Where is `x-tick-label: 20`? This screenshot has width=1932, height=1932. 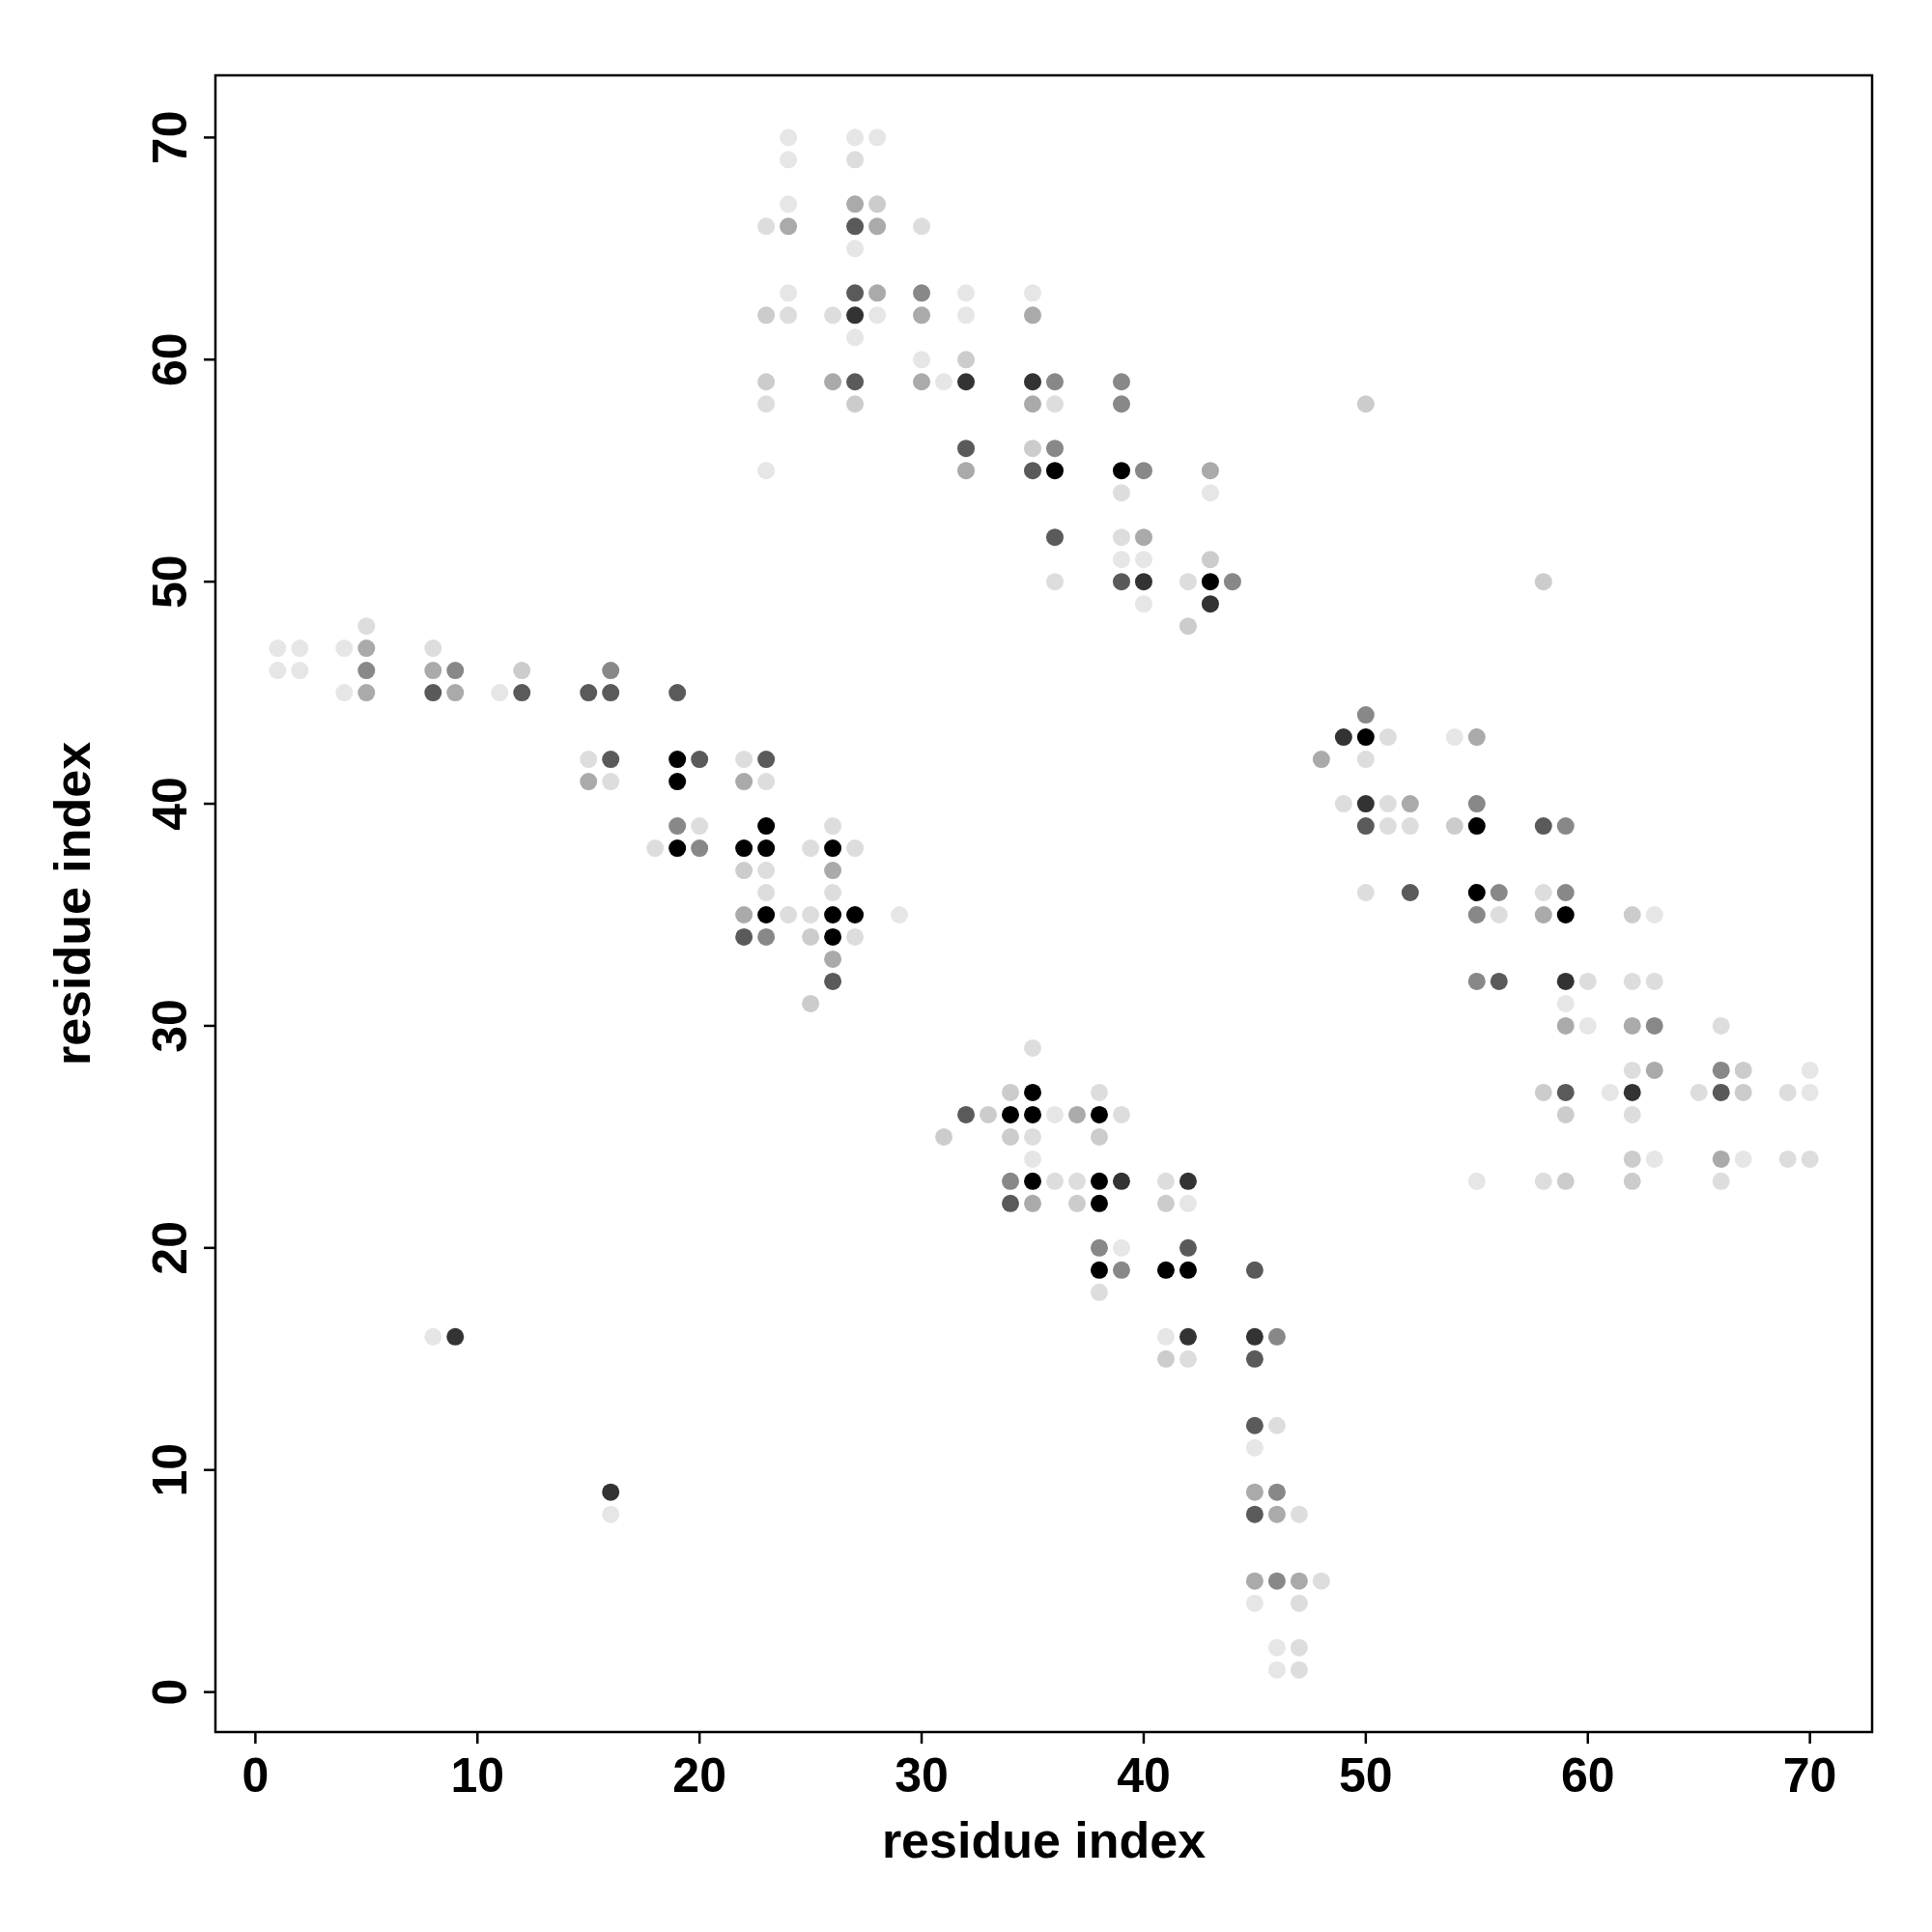
x-tick-label: 20 is located at coordinates (699, 1775).